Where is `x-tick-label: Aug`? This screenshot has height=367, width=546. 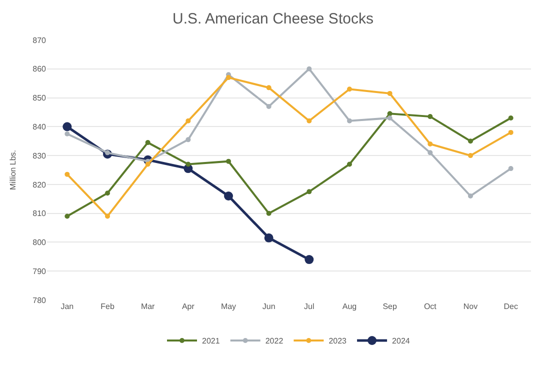 x-tick-label: Aug is located at coordinates (349, 306).